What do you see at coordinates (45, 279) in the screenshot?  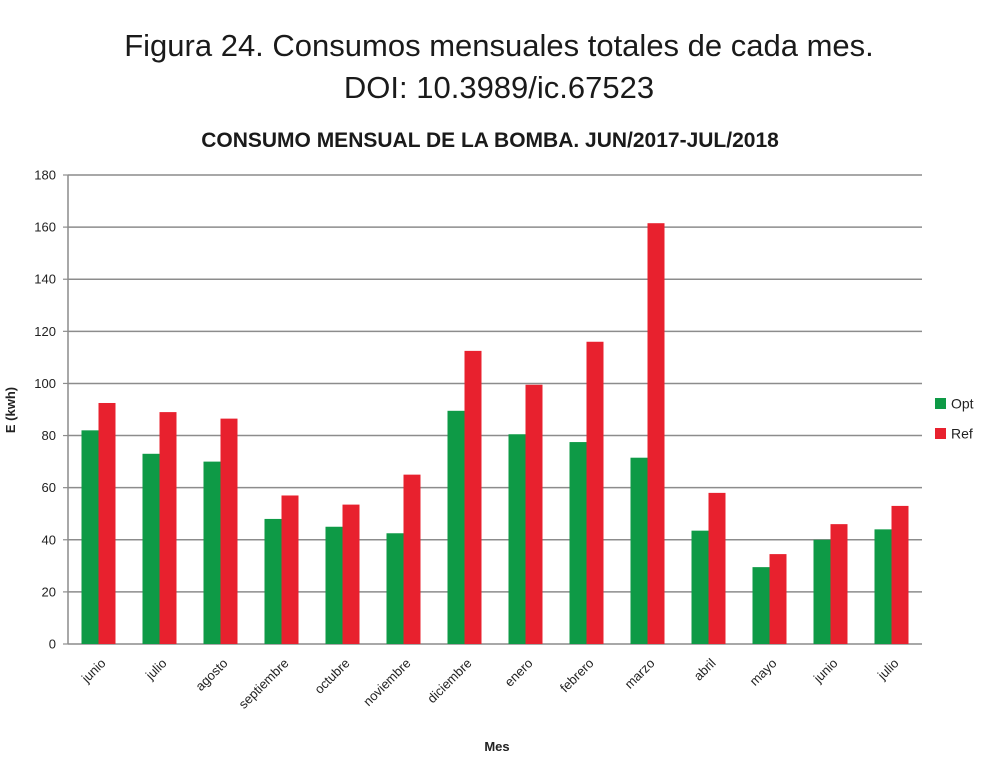 I see `y-tick-label: 140` at bounding box center [45, 279].